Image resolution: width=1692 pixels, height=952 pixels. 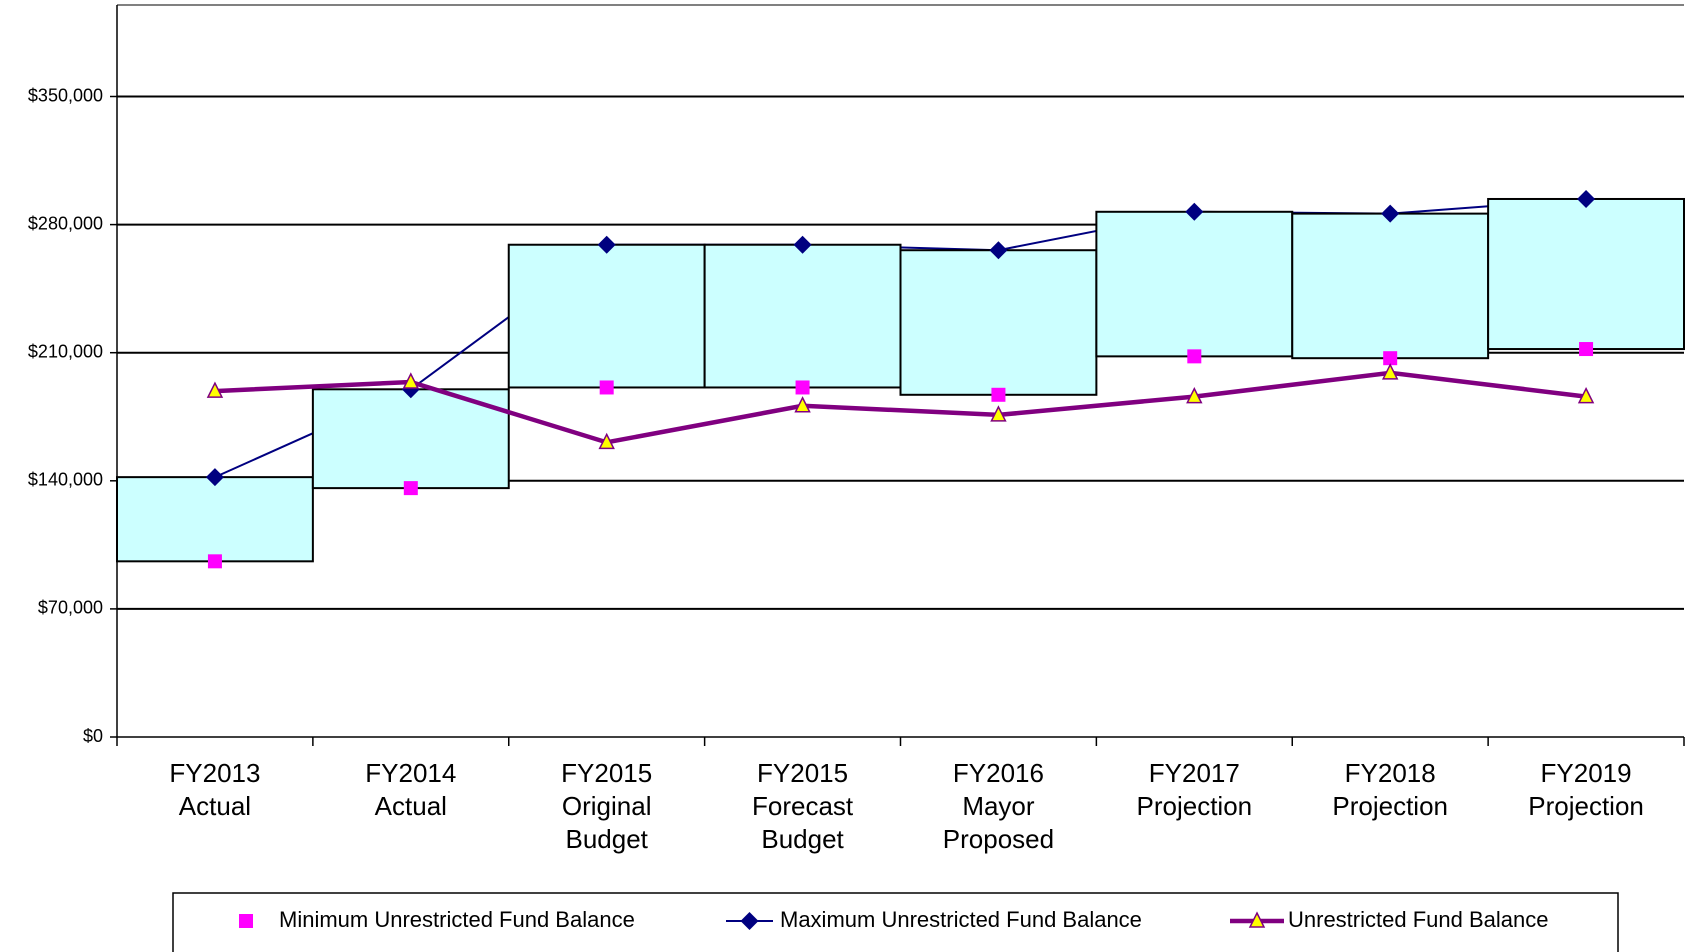 What do you see at coordinates (961, 919) in the screenshot?
I see `legend-label: Maximum Unrestricted Fund Balance` at bounding box center [961, 919].